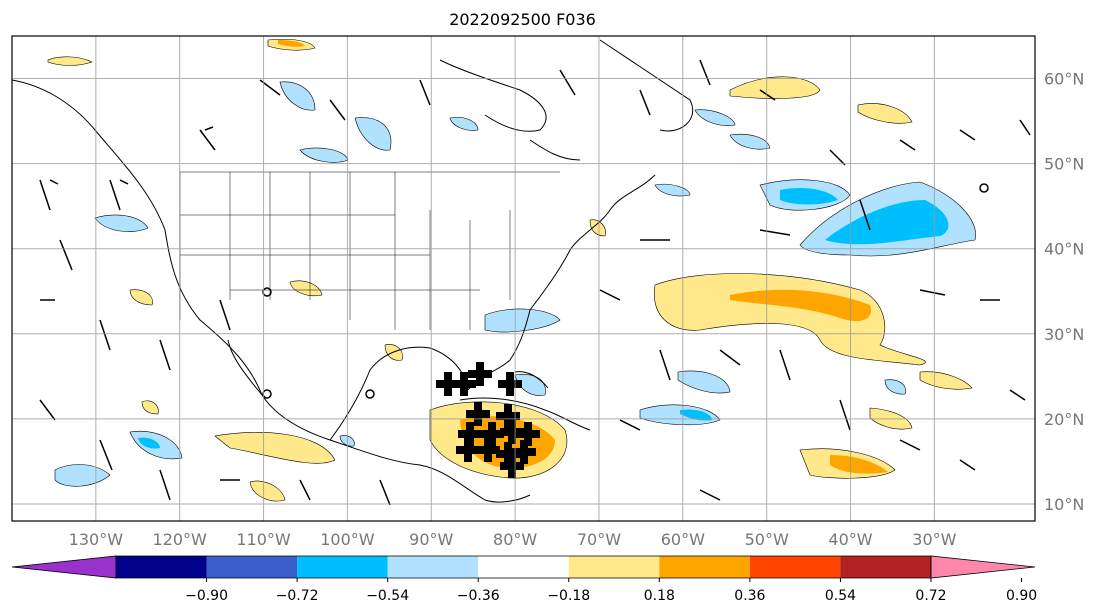 The height and width of the screenshot is (615, 1105). What do you see at coordinates (180, 539) in the screenshot?
I see `lon-tick-label: 120°W` at bounding box center [180, 539].